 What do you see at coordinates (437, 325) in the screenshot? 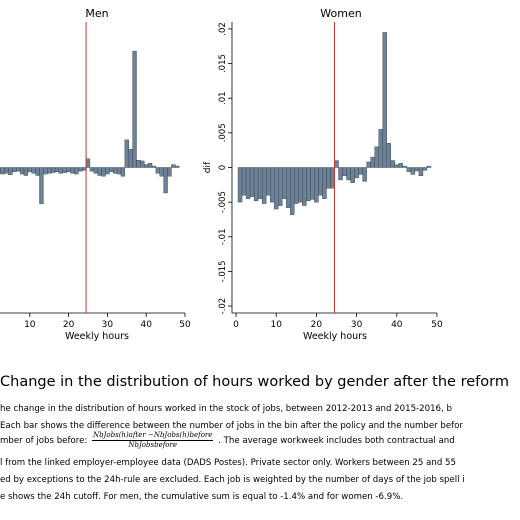
I see `x-tick-label: 50` at bounding box center [437, 325].